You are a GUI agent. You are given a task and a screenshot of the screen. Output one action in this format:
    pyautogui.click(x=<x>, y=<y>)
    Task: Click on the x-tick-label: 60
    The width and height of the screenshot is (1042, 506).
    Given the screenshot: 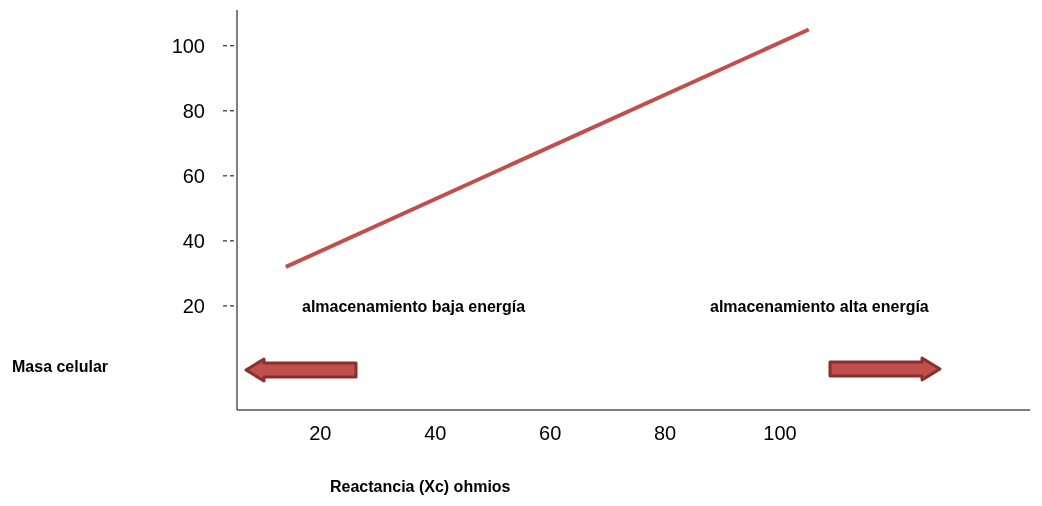 What is the action you would take?
    pyautogui.click(x=550, y=433)
    